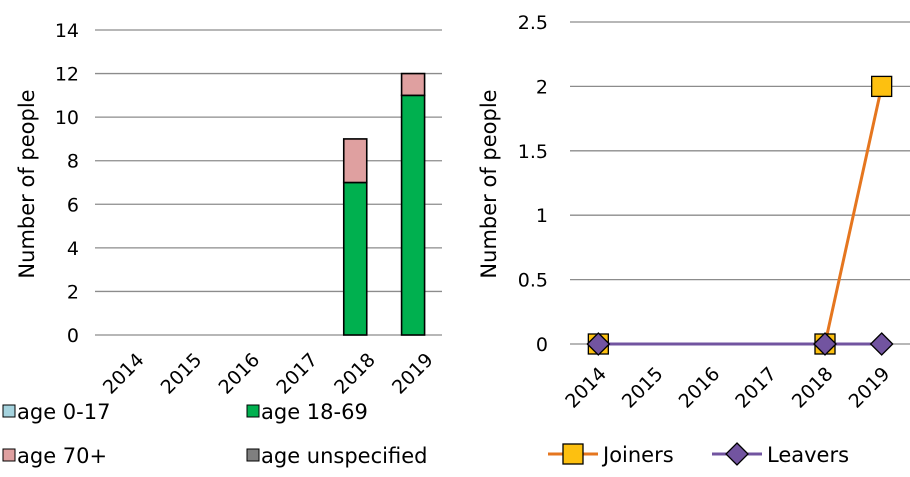 This screenshot has height=477, width=910. What do you see at coordinates (533, 184) in the screenshot?
I see `right-y-tick-labels: 0 0.5 1 1.5 2 2.5` at bounding box center [533, 184].